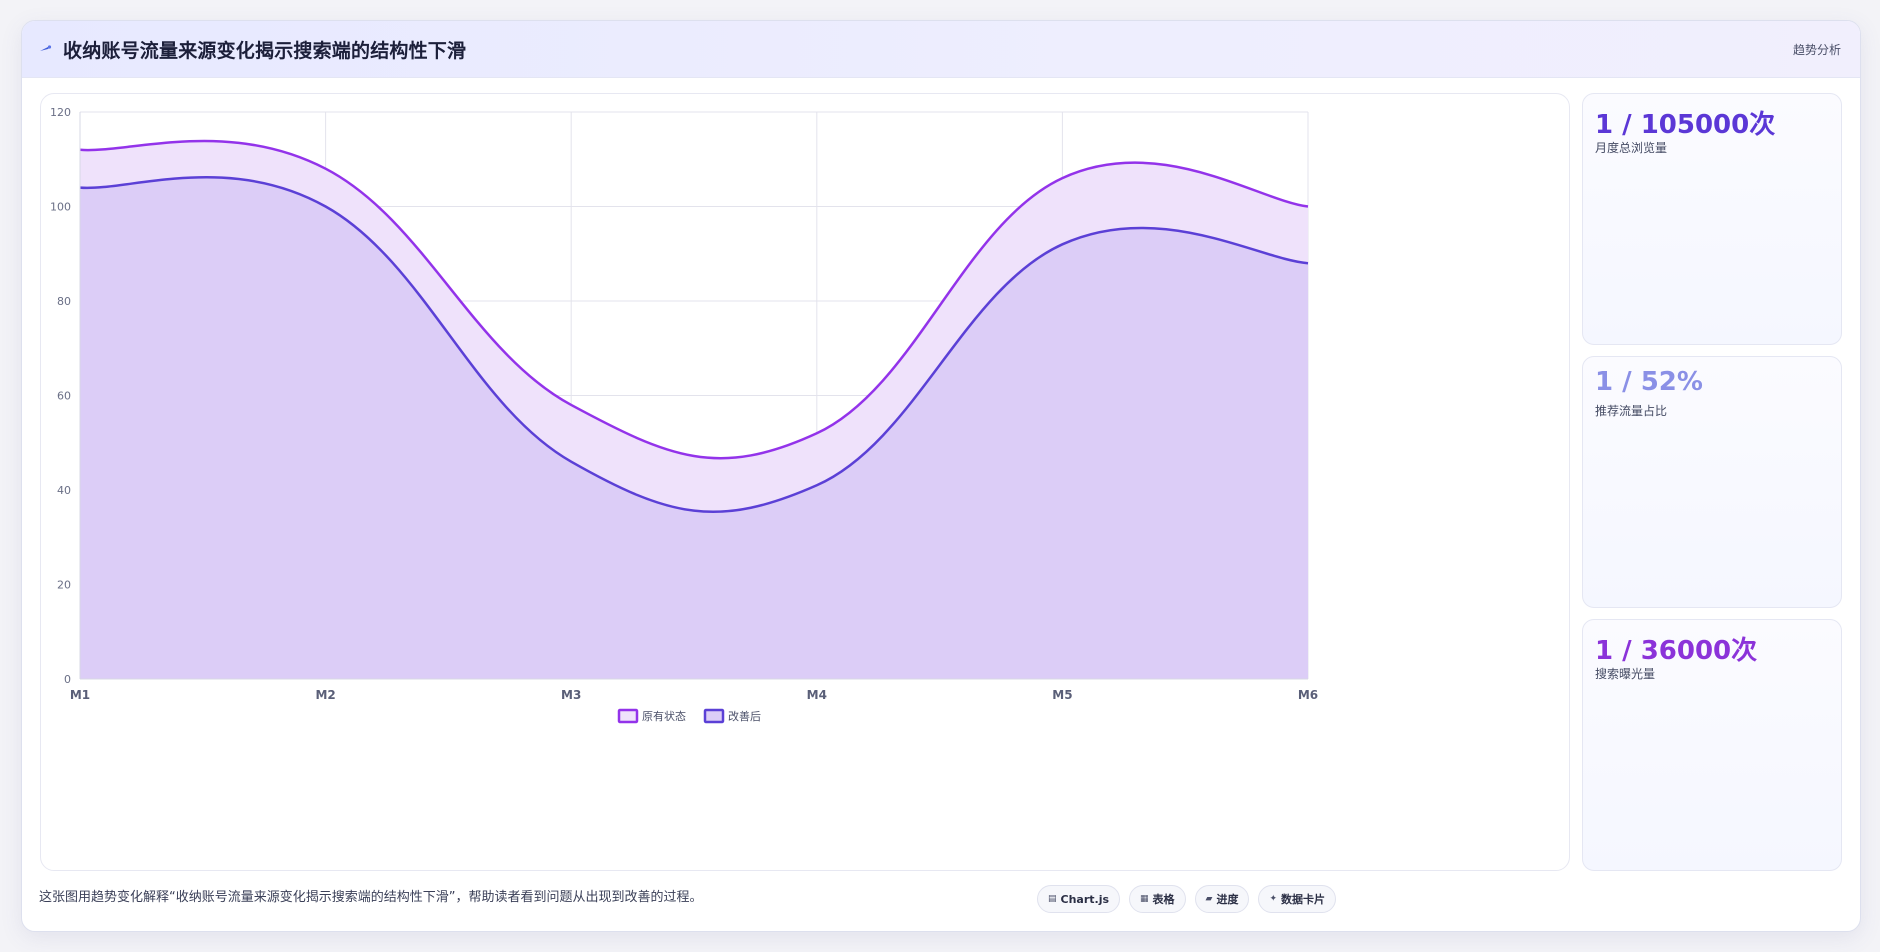  I want to click on y-tick-label: 80, so click(64, 301).